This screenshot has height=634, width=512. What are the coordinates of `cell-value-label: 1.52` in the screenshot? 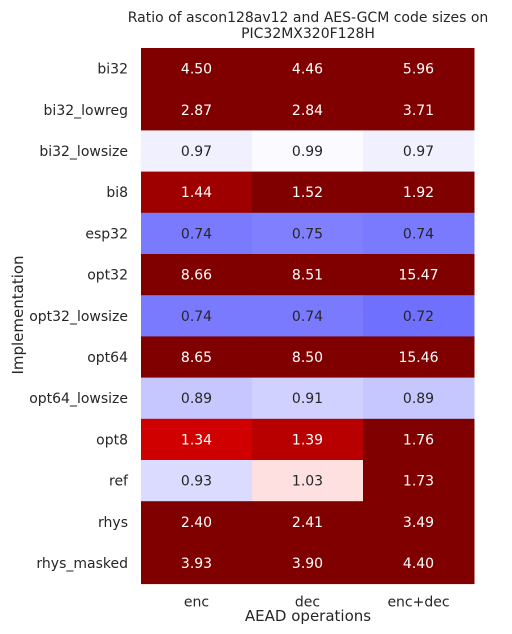 It's located at (307, 193).